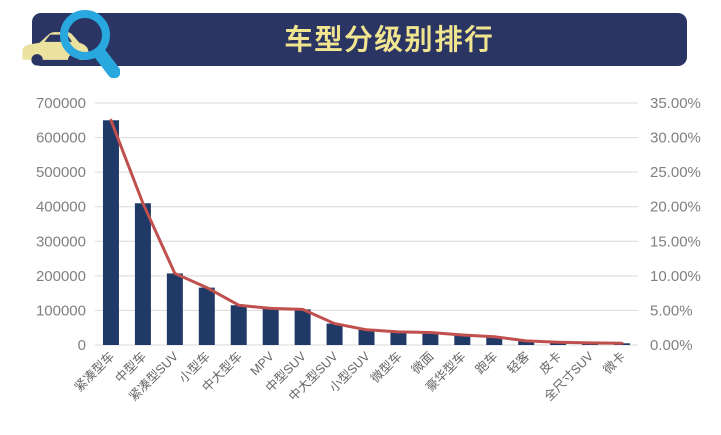  What do you see at coordinates (671, 310) in the screenshot?
I see `right-axis-tick-label: 5.00%` at bounding box center [671, 310].